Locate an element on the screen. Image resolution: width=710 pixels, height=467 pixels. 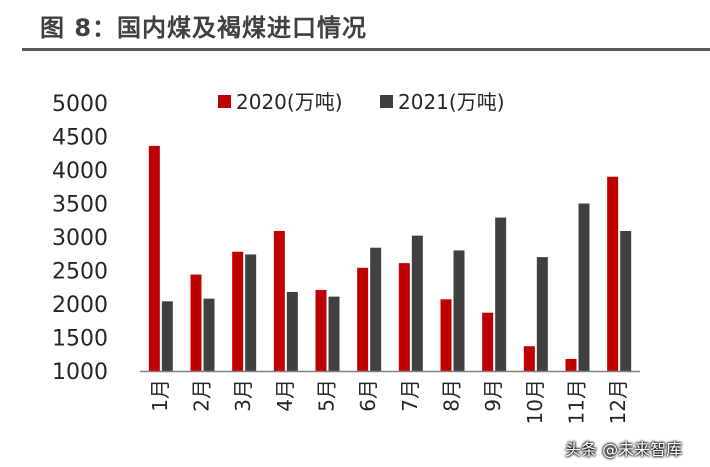
y-tick-label: 3500 is located at coordinates (80, 205).